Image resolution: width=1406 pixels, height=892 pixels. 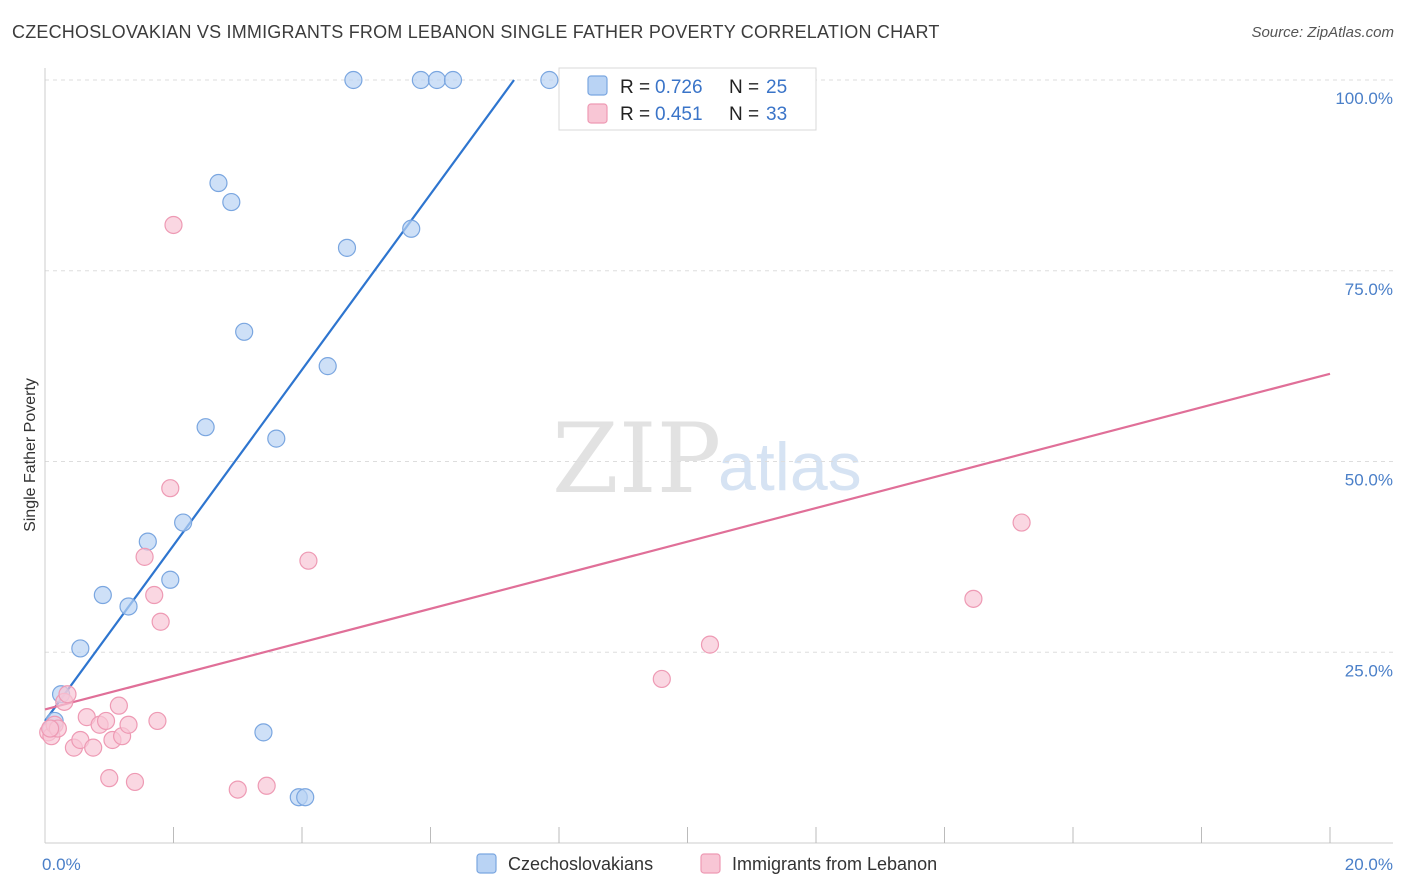 I want to click on stats-legend: R = 0.726 N = 25 R = 0.451 N = 33, so click(x=687, y=99).